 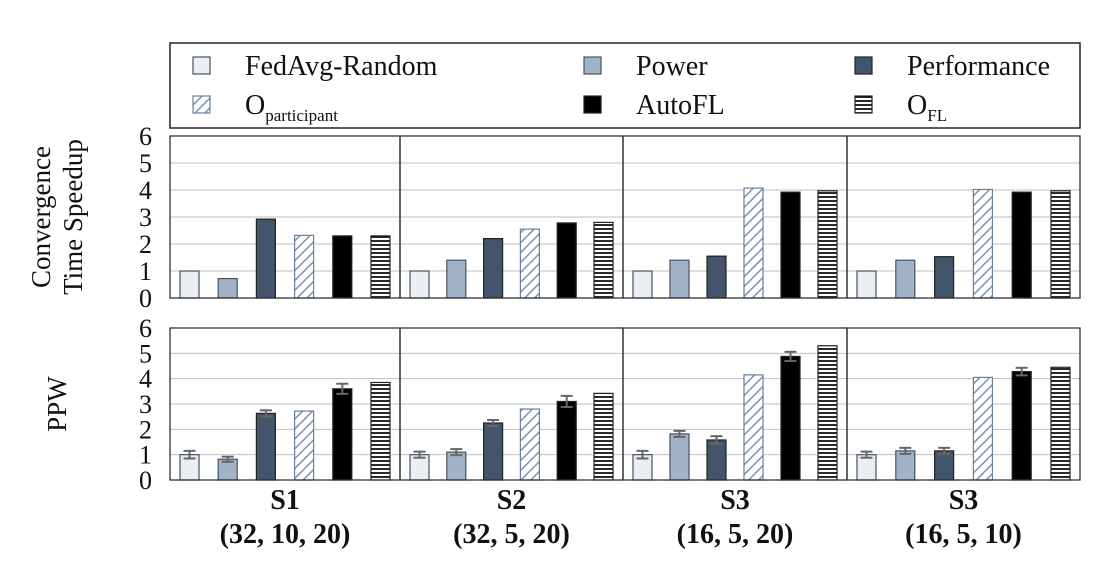 What do you see at coordinates (341, 66) in the screenshot?
I see `legend-label-fedavg: FedAvg-Random` at bounding box center [341, 66].